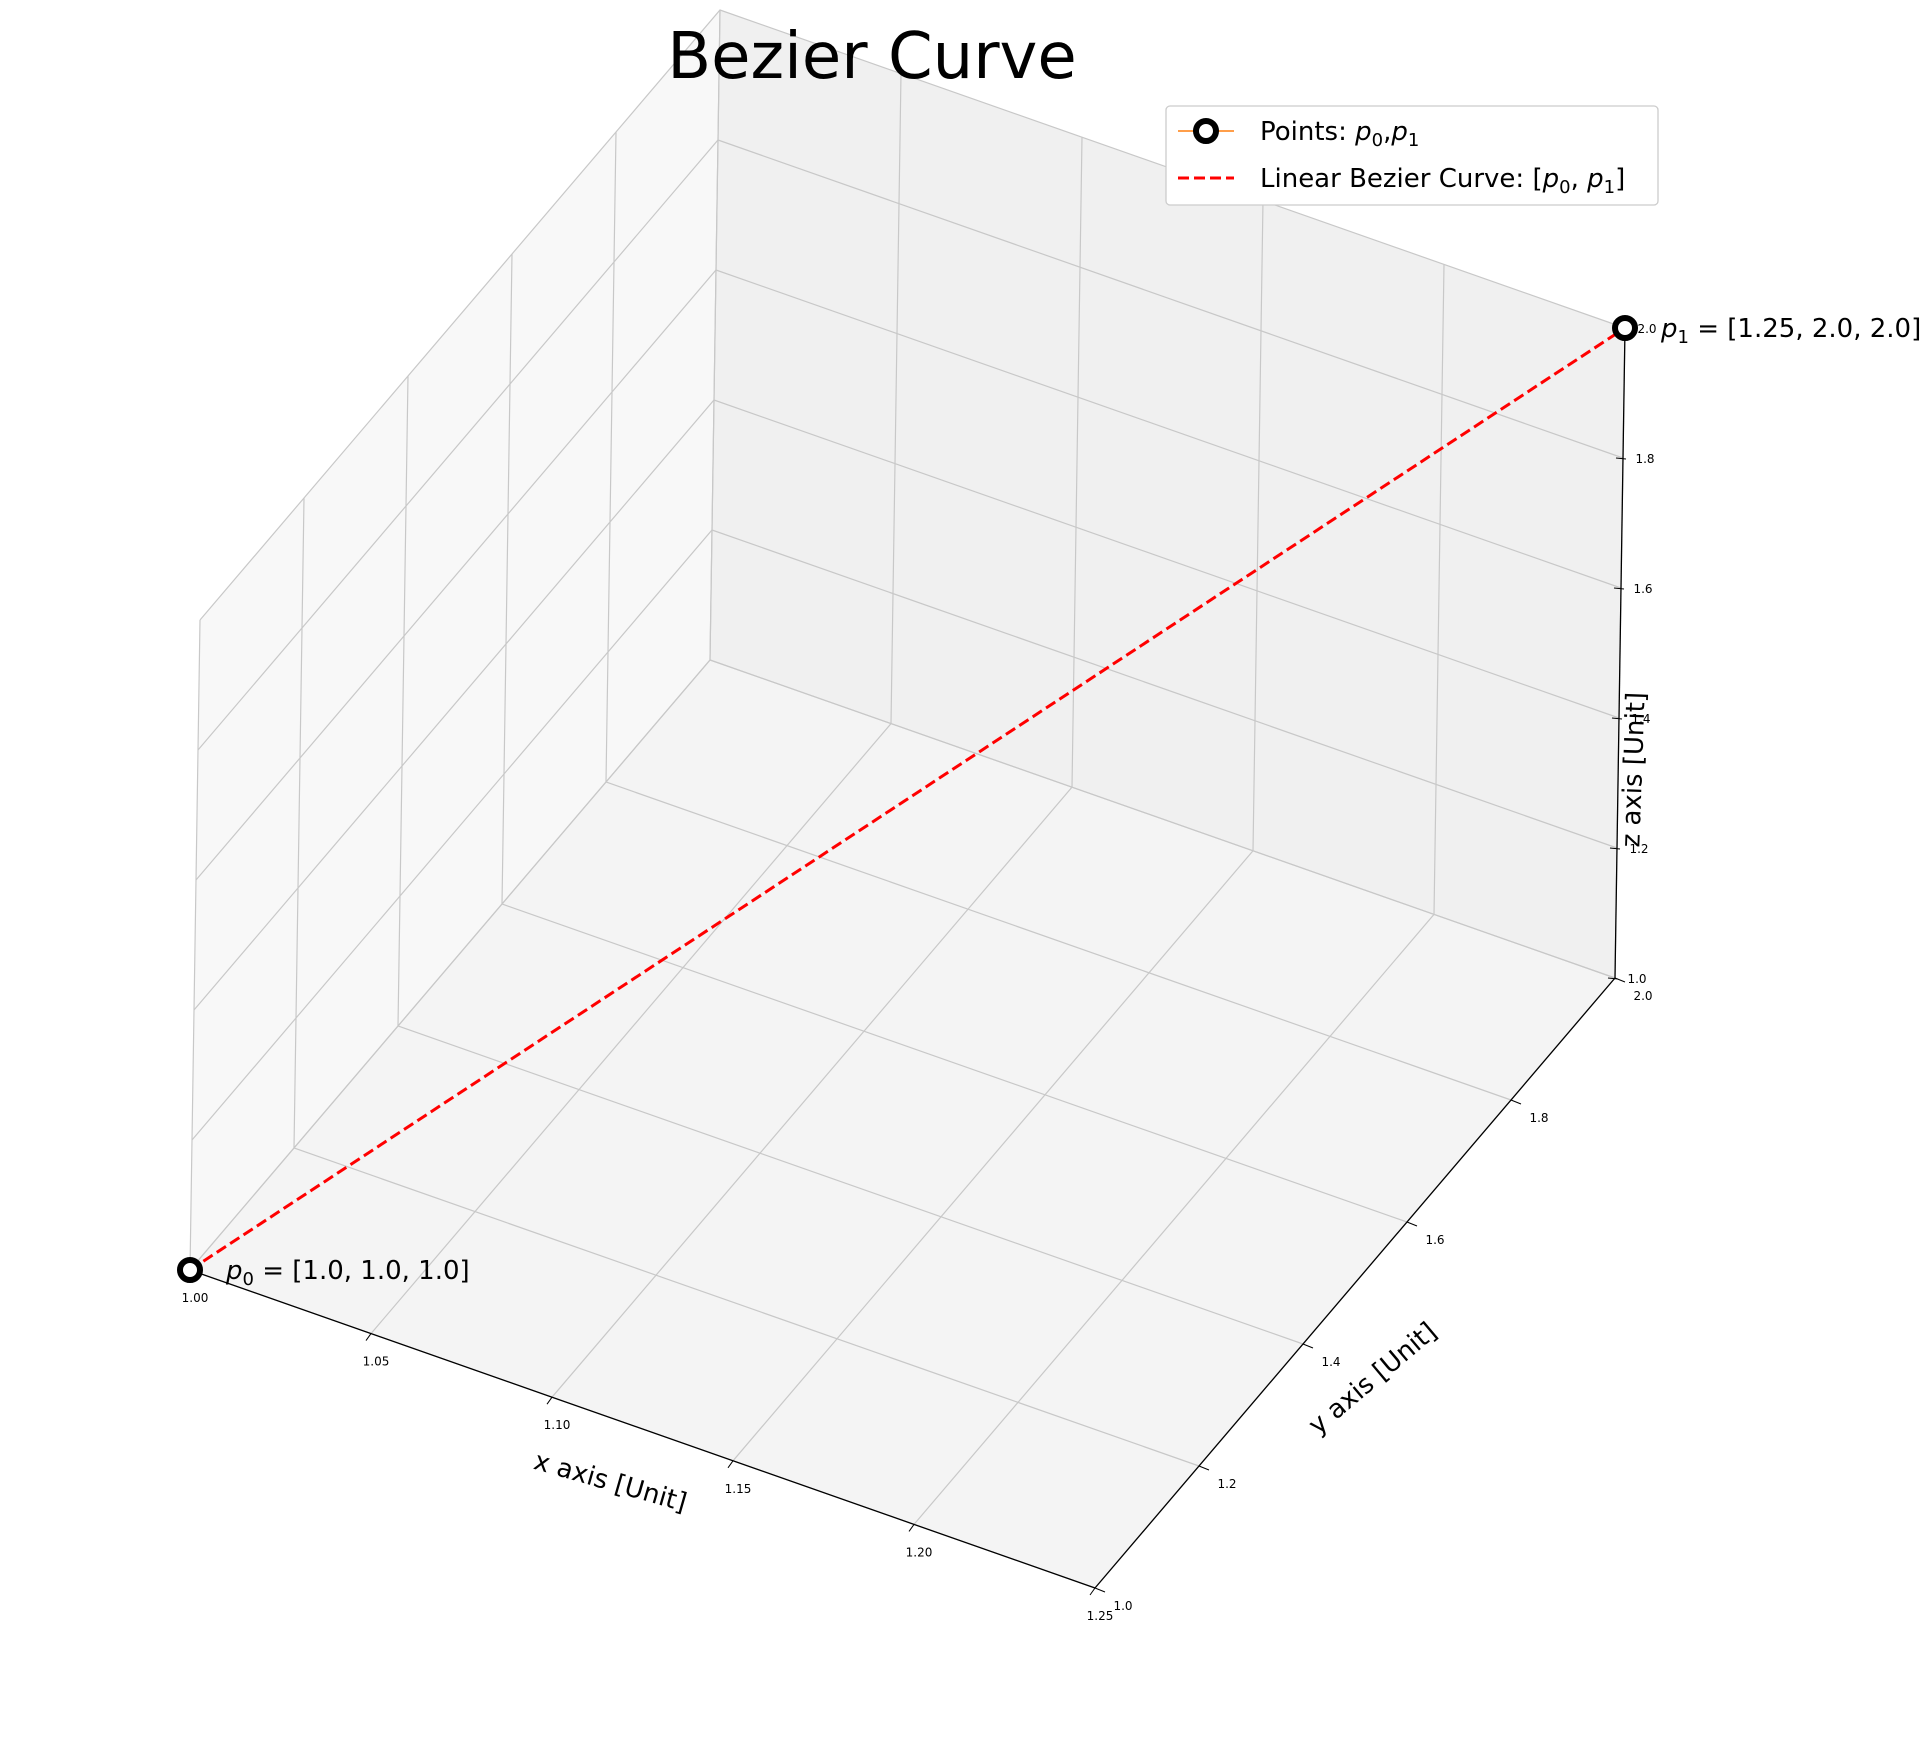 The image size is (1931, 1762). I want to click on x-tick-label: 1.15, so click(738, 1489).